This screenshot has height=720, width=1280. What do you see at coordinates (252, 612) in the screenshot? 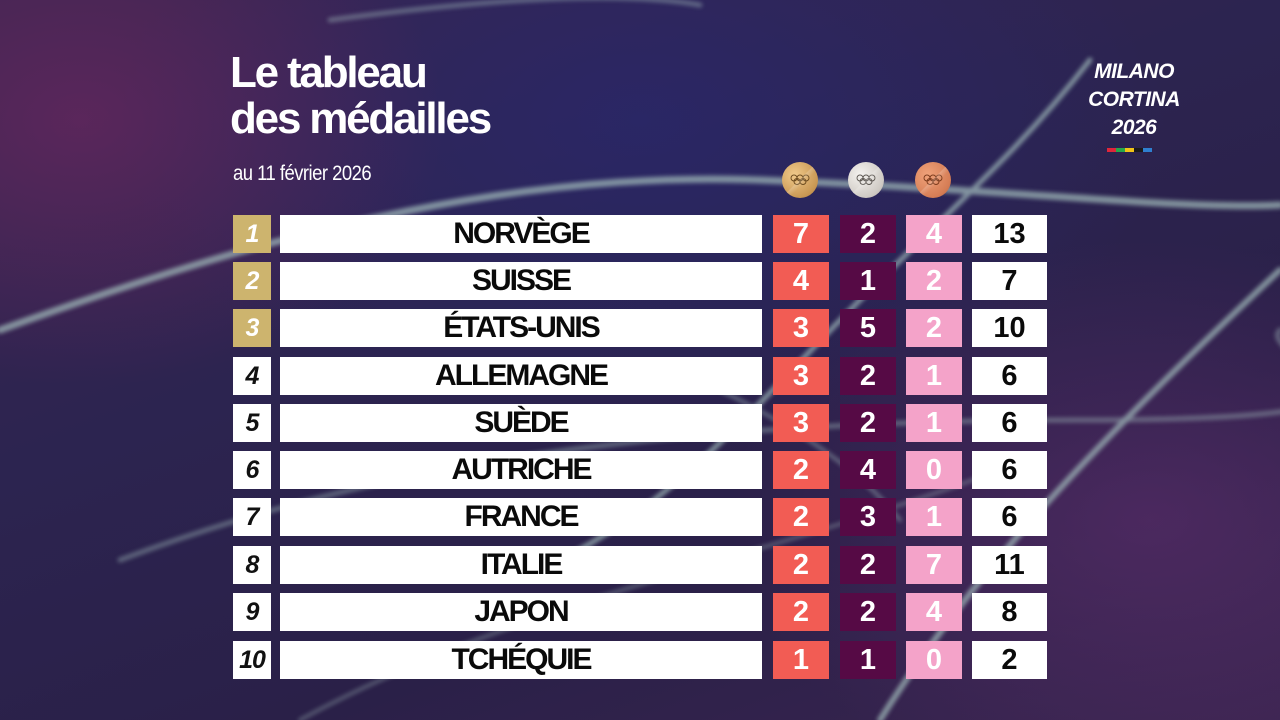
I see `rank-cell: 9` at bounding box center [252, 612].